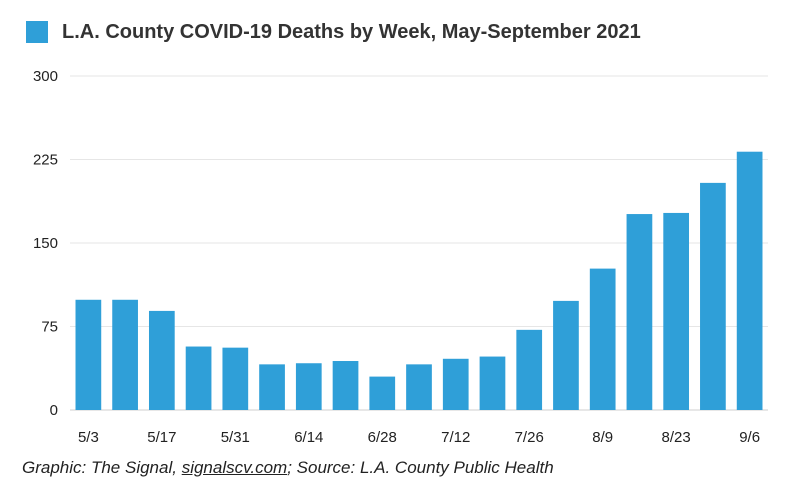  What do you see at coordinates (676, 437) in the screenshot?
I see `x-tick-label: 8/23` at bounding box center [676, 437].